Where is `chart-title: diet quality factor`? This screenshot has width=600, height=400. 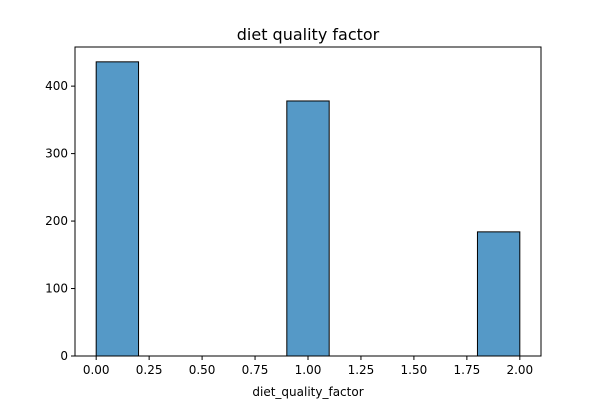 chart-title: diet quality factor is located at coordinates (308, 34).